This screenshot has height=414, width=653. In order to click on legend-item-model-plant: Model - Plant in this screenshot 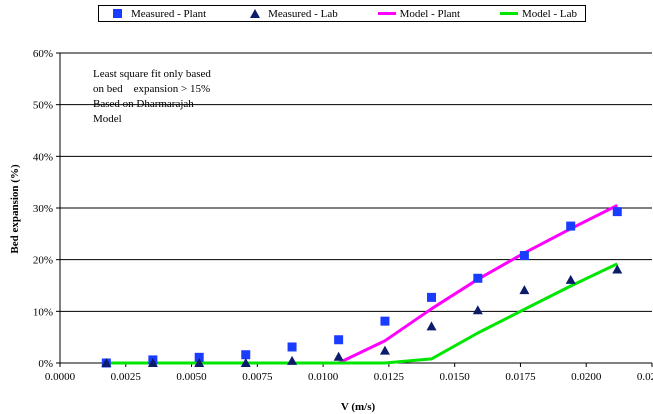, I will do `click(419, 13)`.